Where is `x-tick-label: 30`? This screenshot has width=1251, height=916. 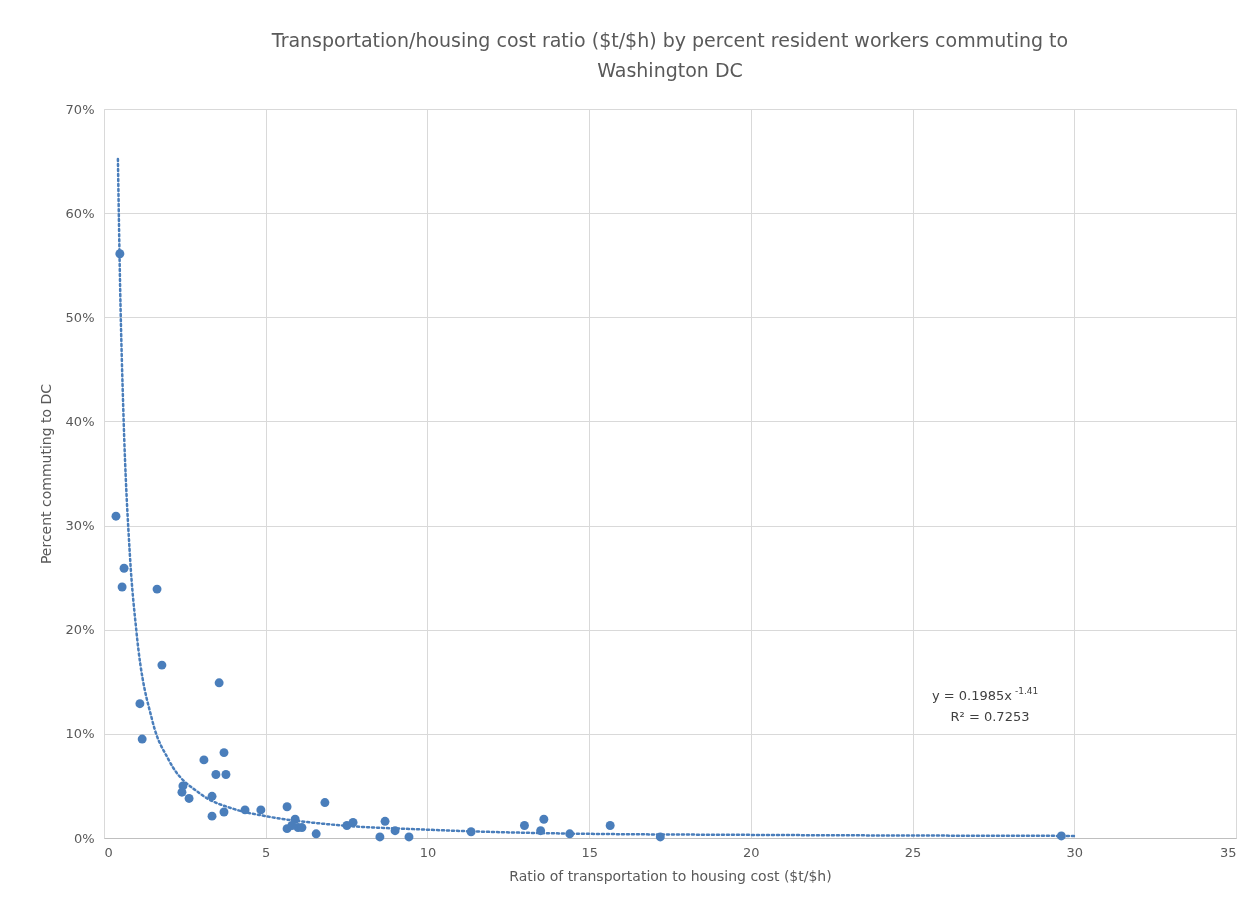
x-tick-label: 30 is located at coordinates (1075, 852).